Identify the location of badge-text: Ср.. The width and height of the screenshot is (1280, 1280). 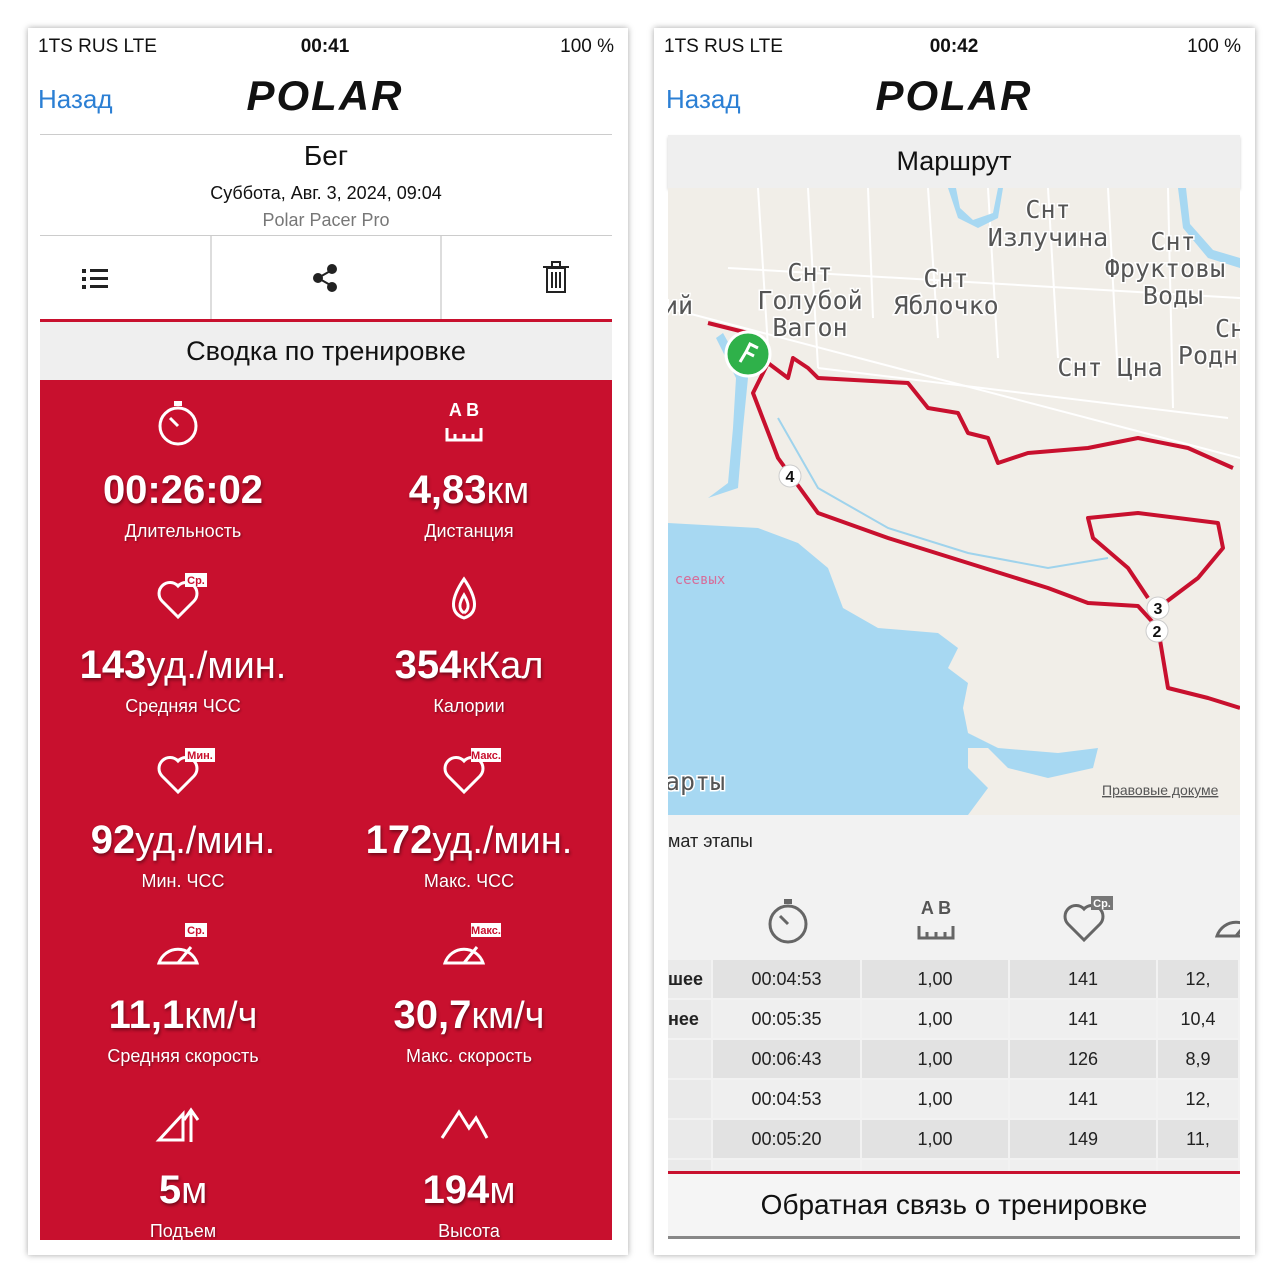
(1102, 904).